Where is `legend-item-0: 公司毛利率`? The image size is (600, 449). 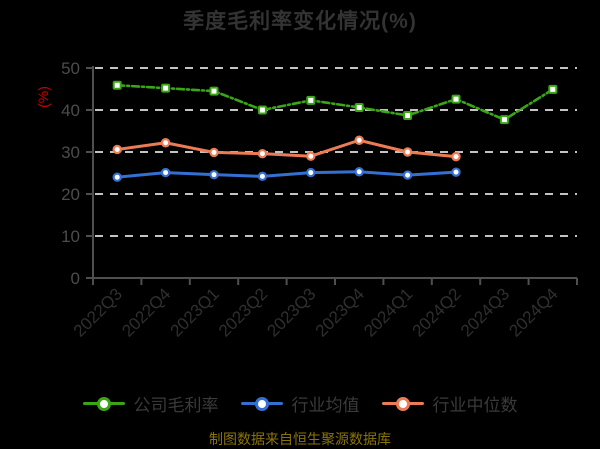 legend-item-0: 公司毛利率 is located at coordinates (150, 403).